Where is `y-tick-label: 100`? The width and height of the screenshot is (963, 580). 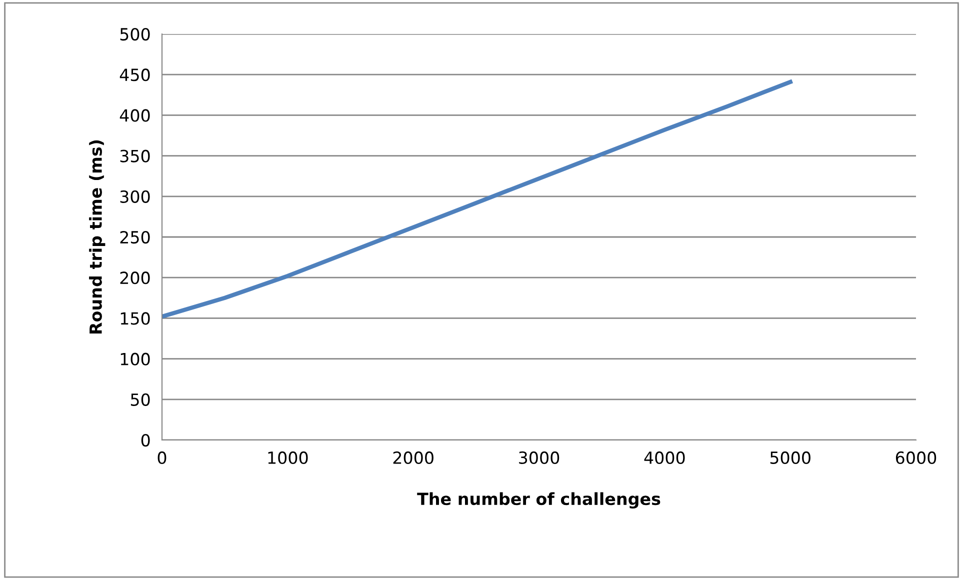
y-tick-label: 100 is located at coordinates (135, 359).